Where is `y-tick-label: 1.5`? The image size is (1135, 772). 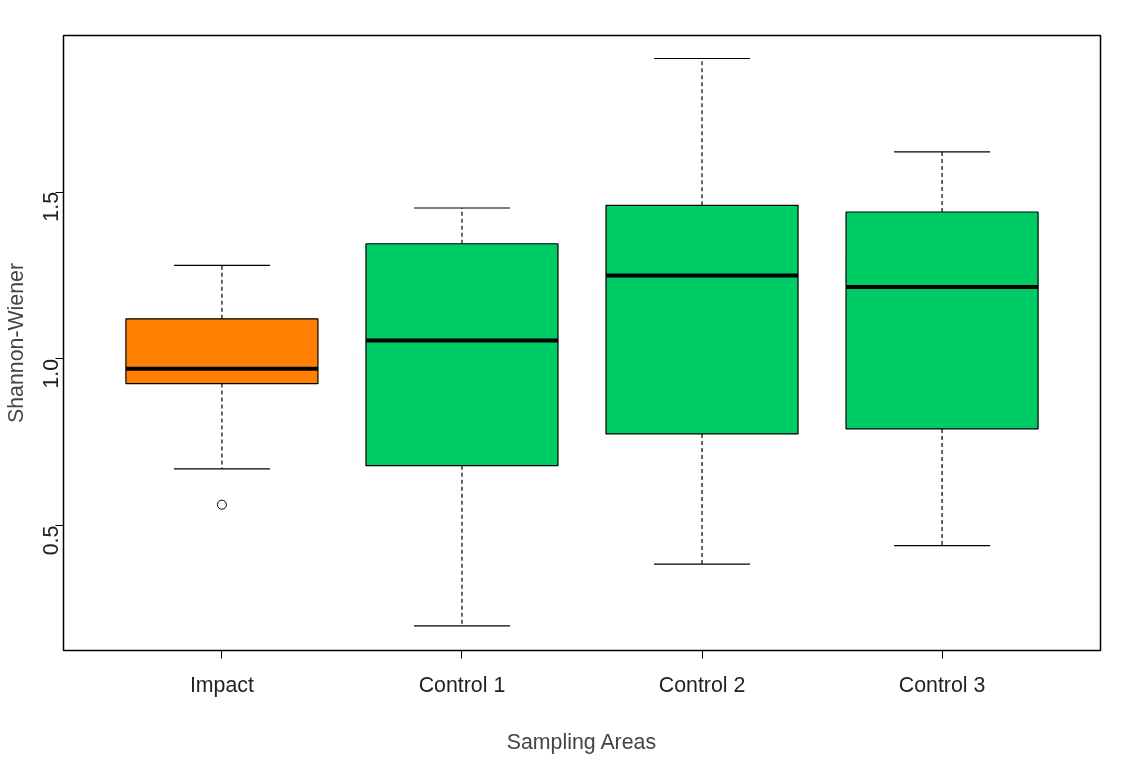
y-tick-label: 1.5 is located at coordinates (51, 207).